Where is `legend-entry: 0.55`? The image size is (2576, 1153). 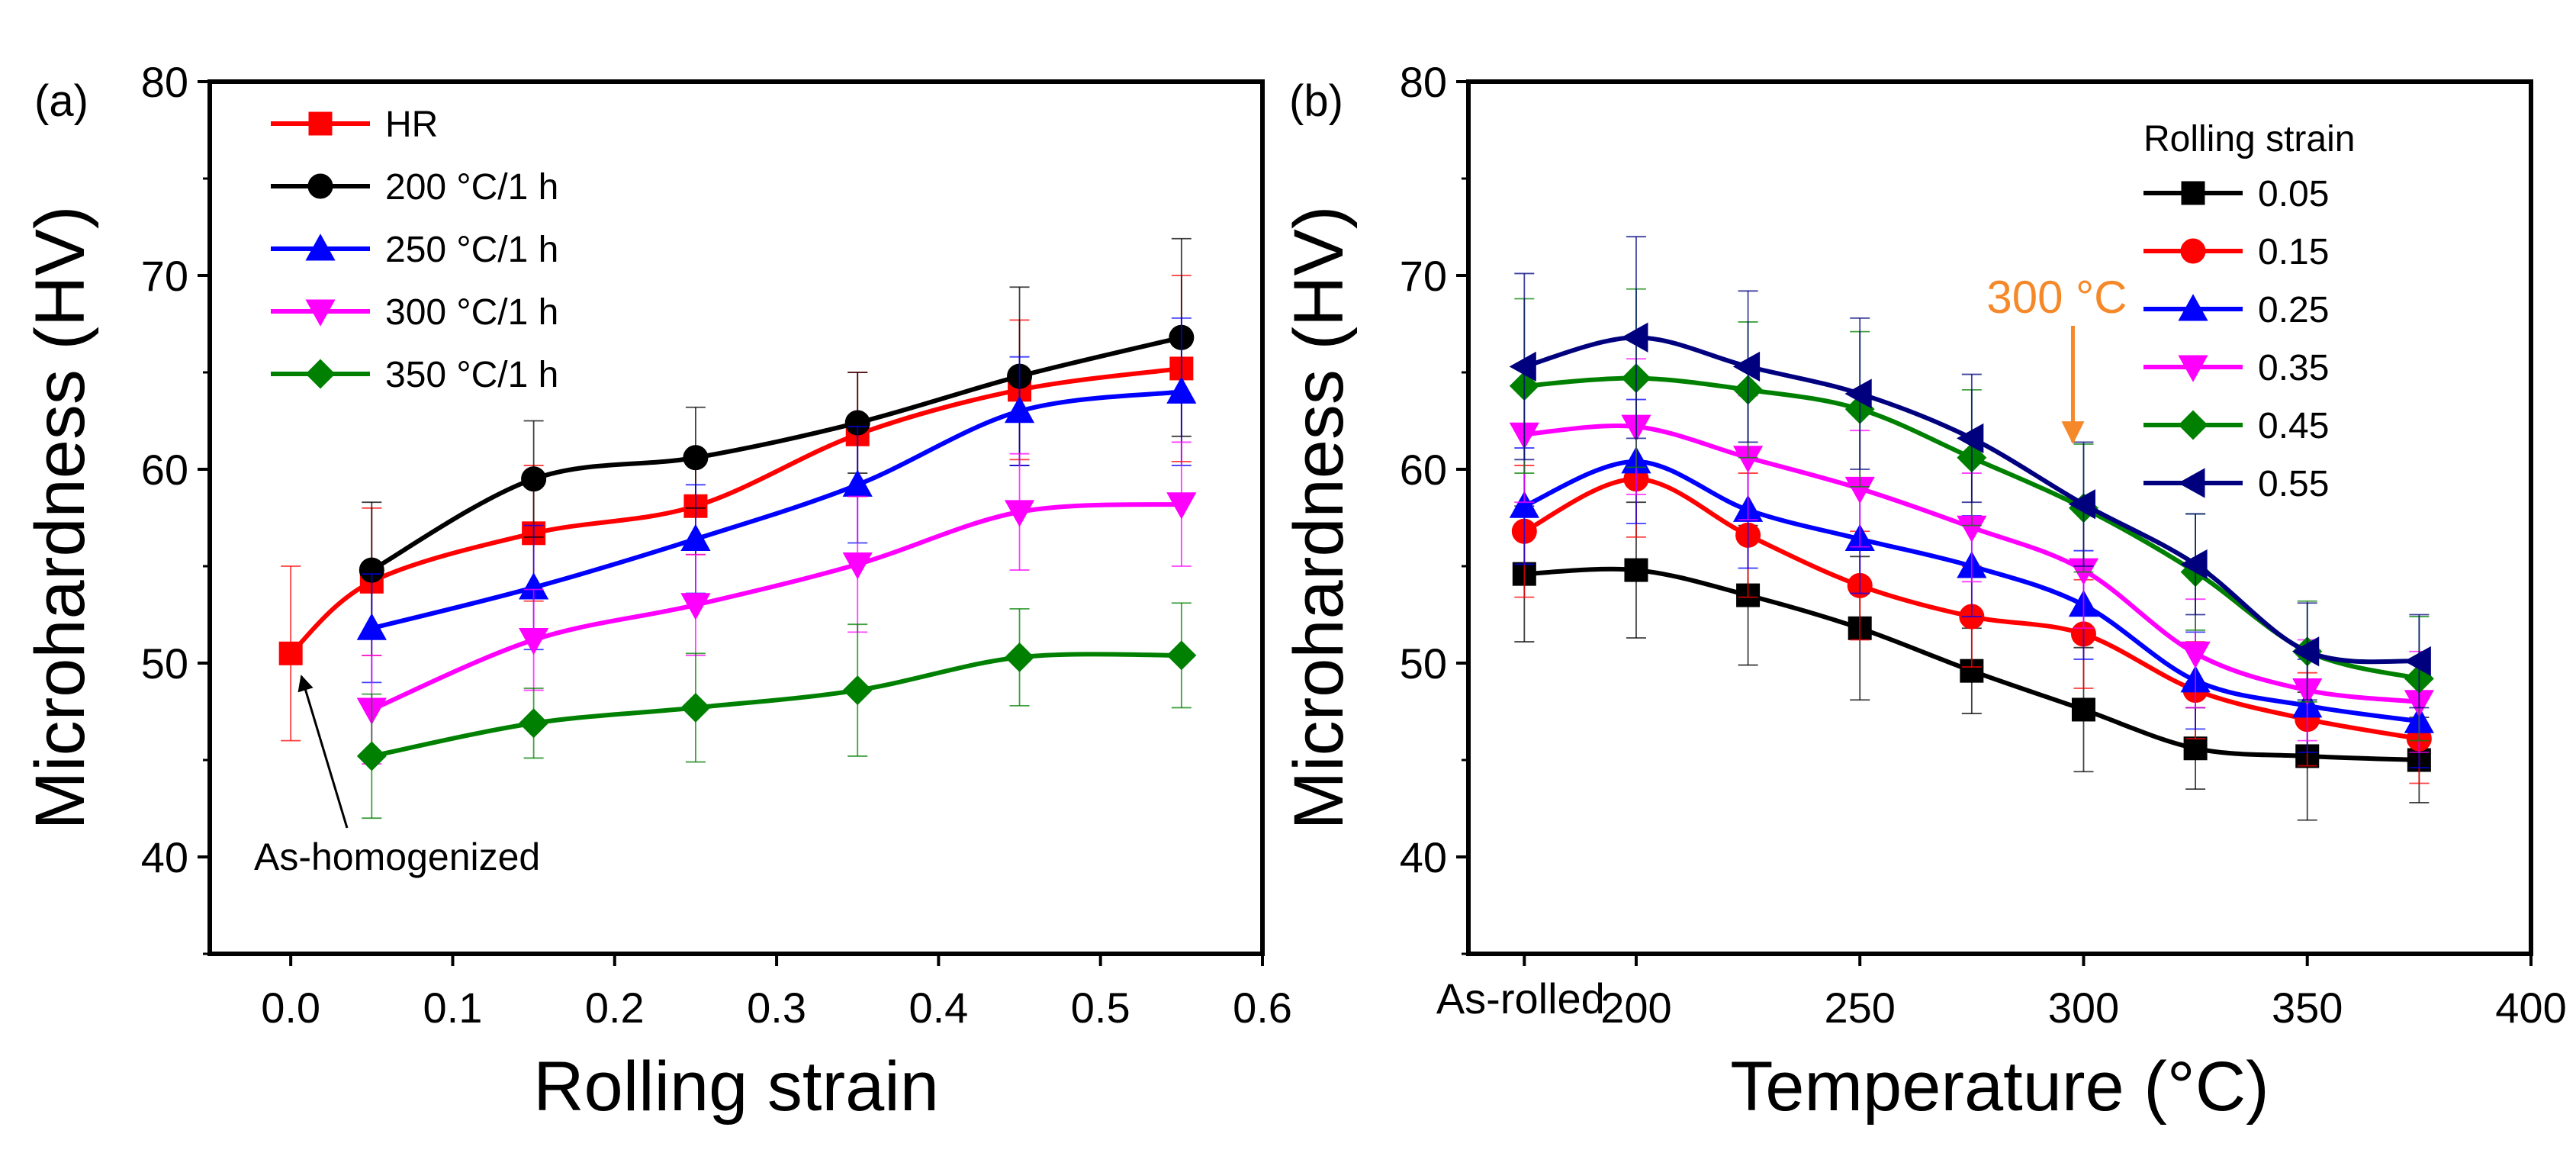
legend-entry: 0.55 is located at coordinates (2236, 484).